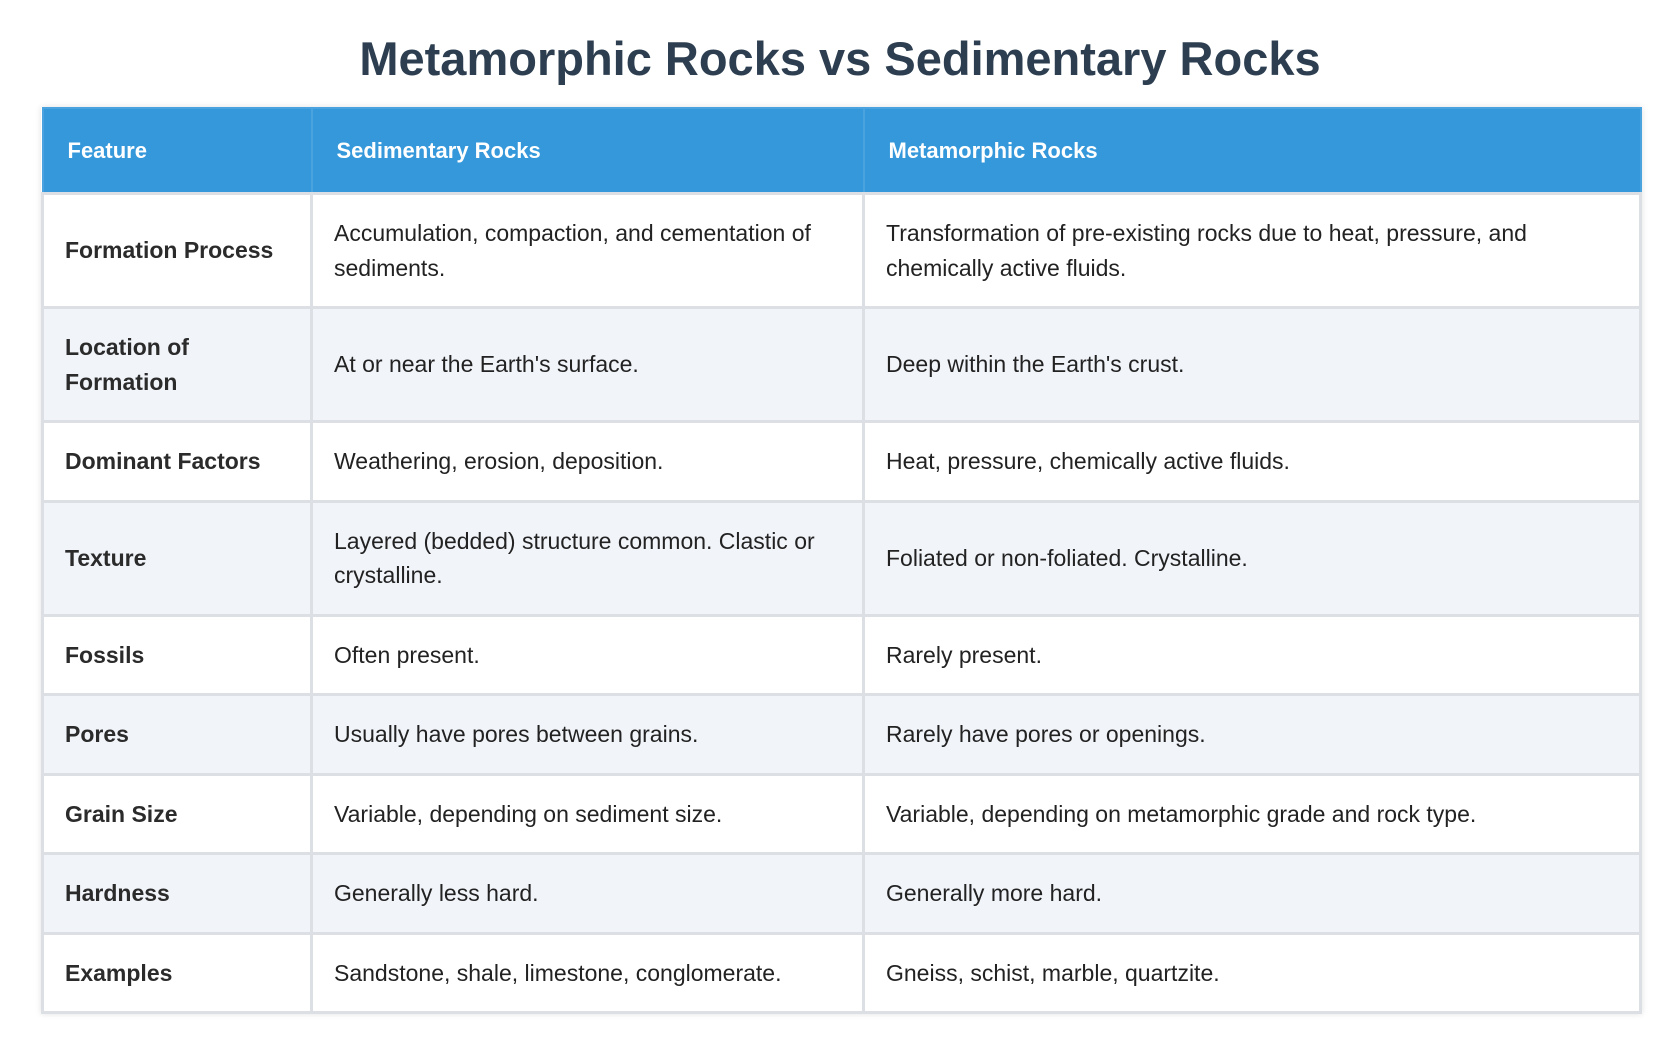 Image resolution: width=1680 pixels, height=1048 pixels. I want to click on table-cell: Weathering, erosion, deposition., so click(587, 461).